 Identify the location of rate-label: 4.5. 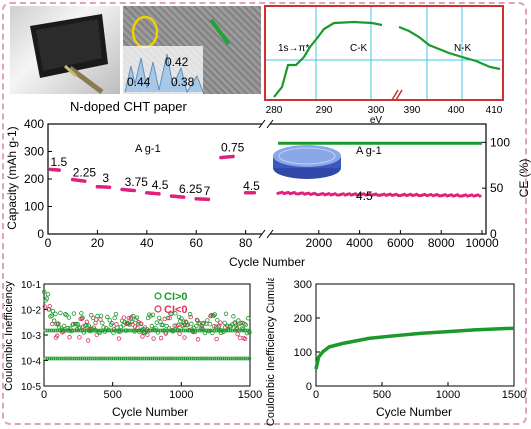
(160, 185).